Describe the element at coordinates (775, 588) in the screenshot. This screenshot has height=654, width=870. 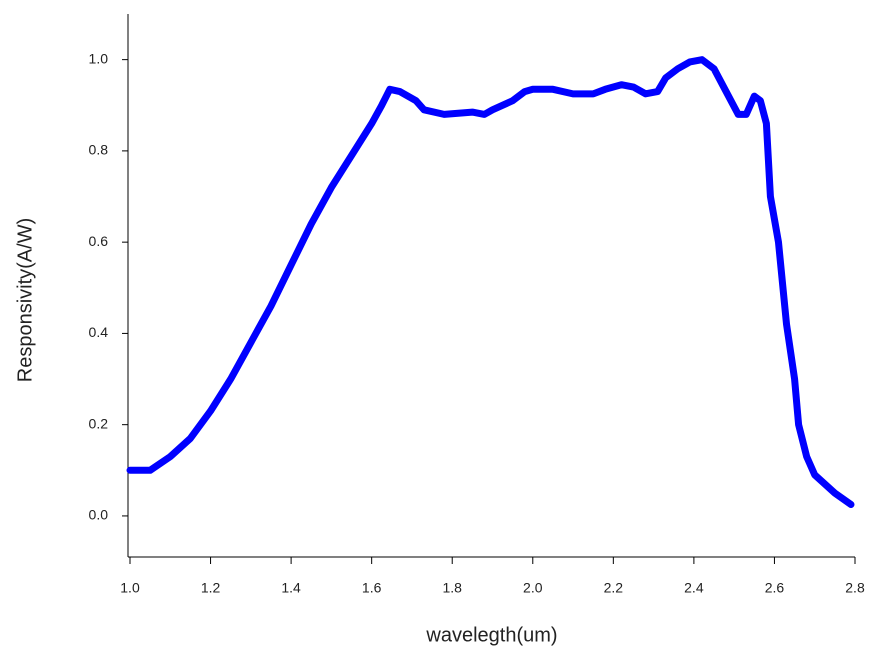
I see `x-tick-label: 2.6` at that location.